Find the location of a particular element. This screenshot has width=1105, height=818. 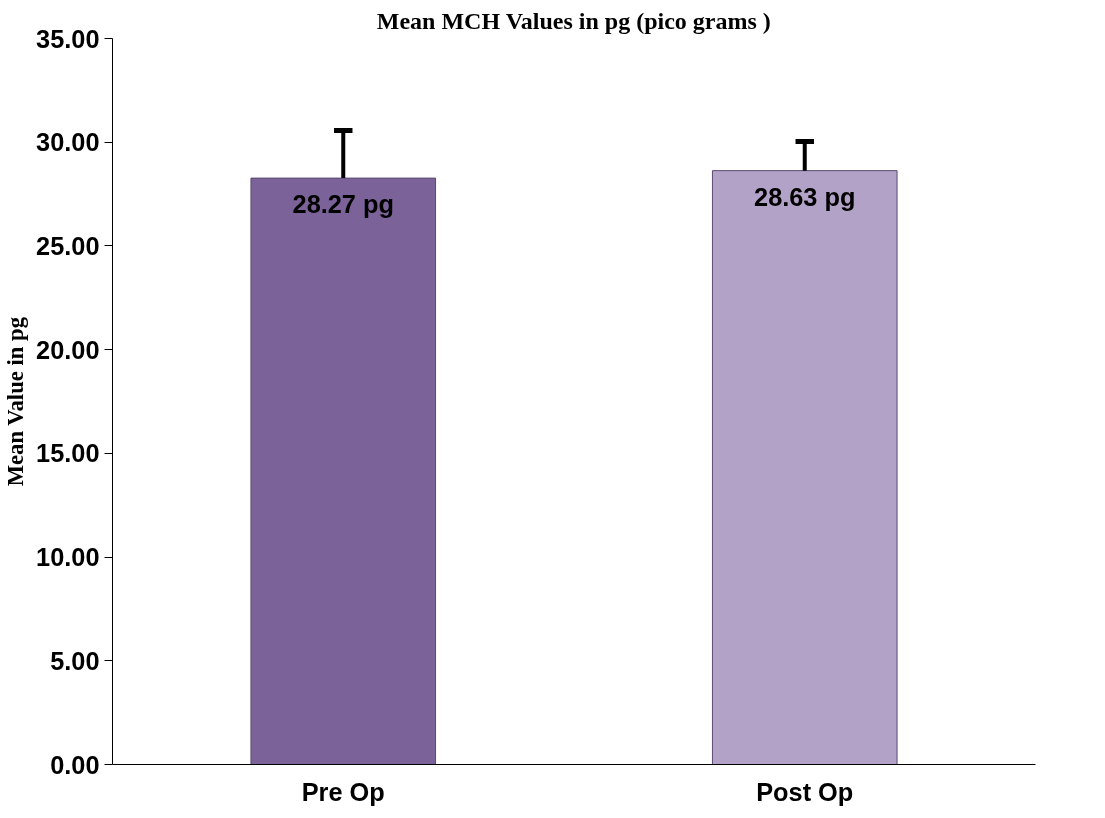

y-tick-label: 35.00 is located at coordinates (68, 38).